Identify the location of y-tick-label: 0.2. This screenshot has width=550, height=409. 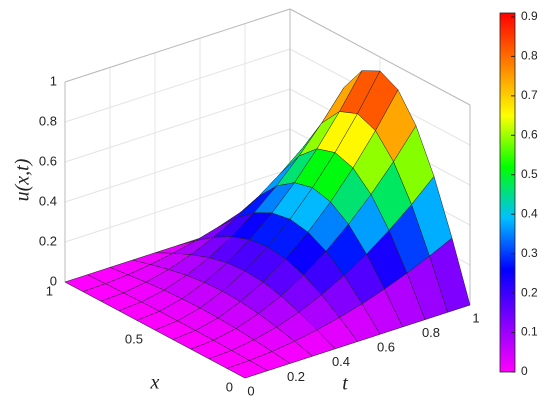
(296, 376).